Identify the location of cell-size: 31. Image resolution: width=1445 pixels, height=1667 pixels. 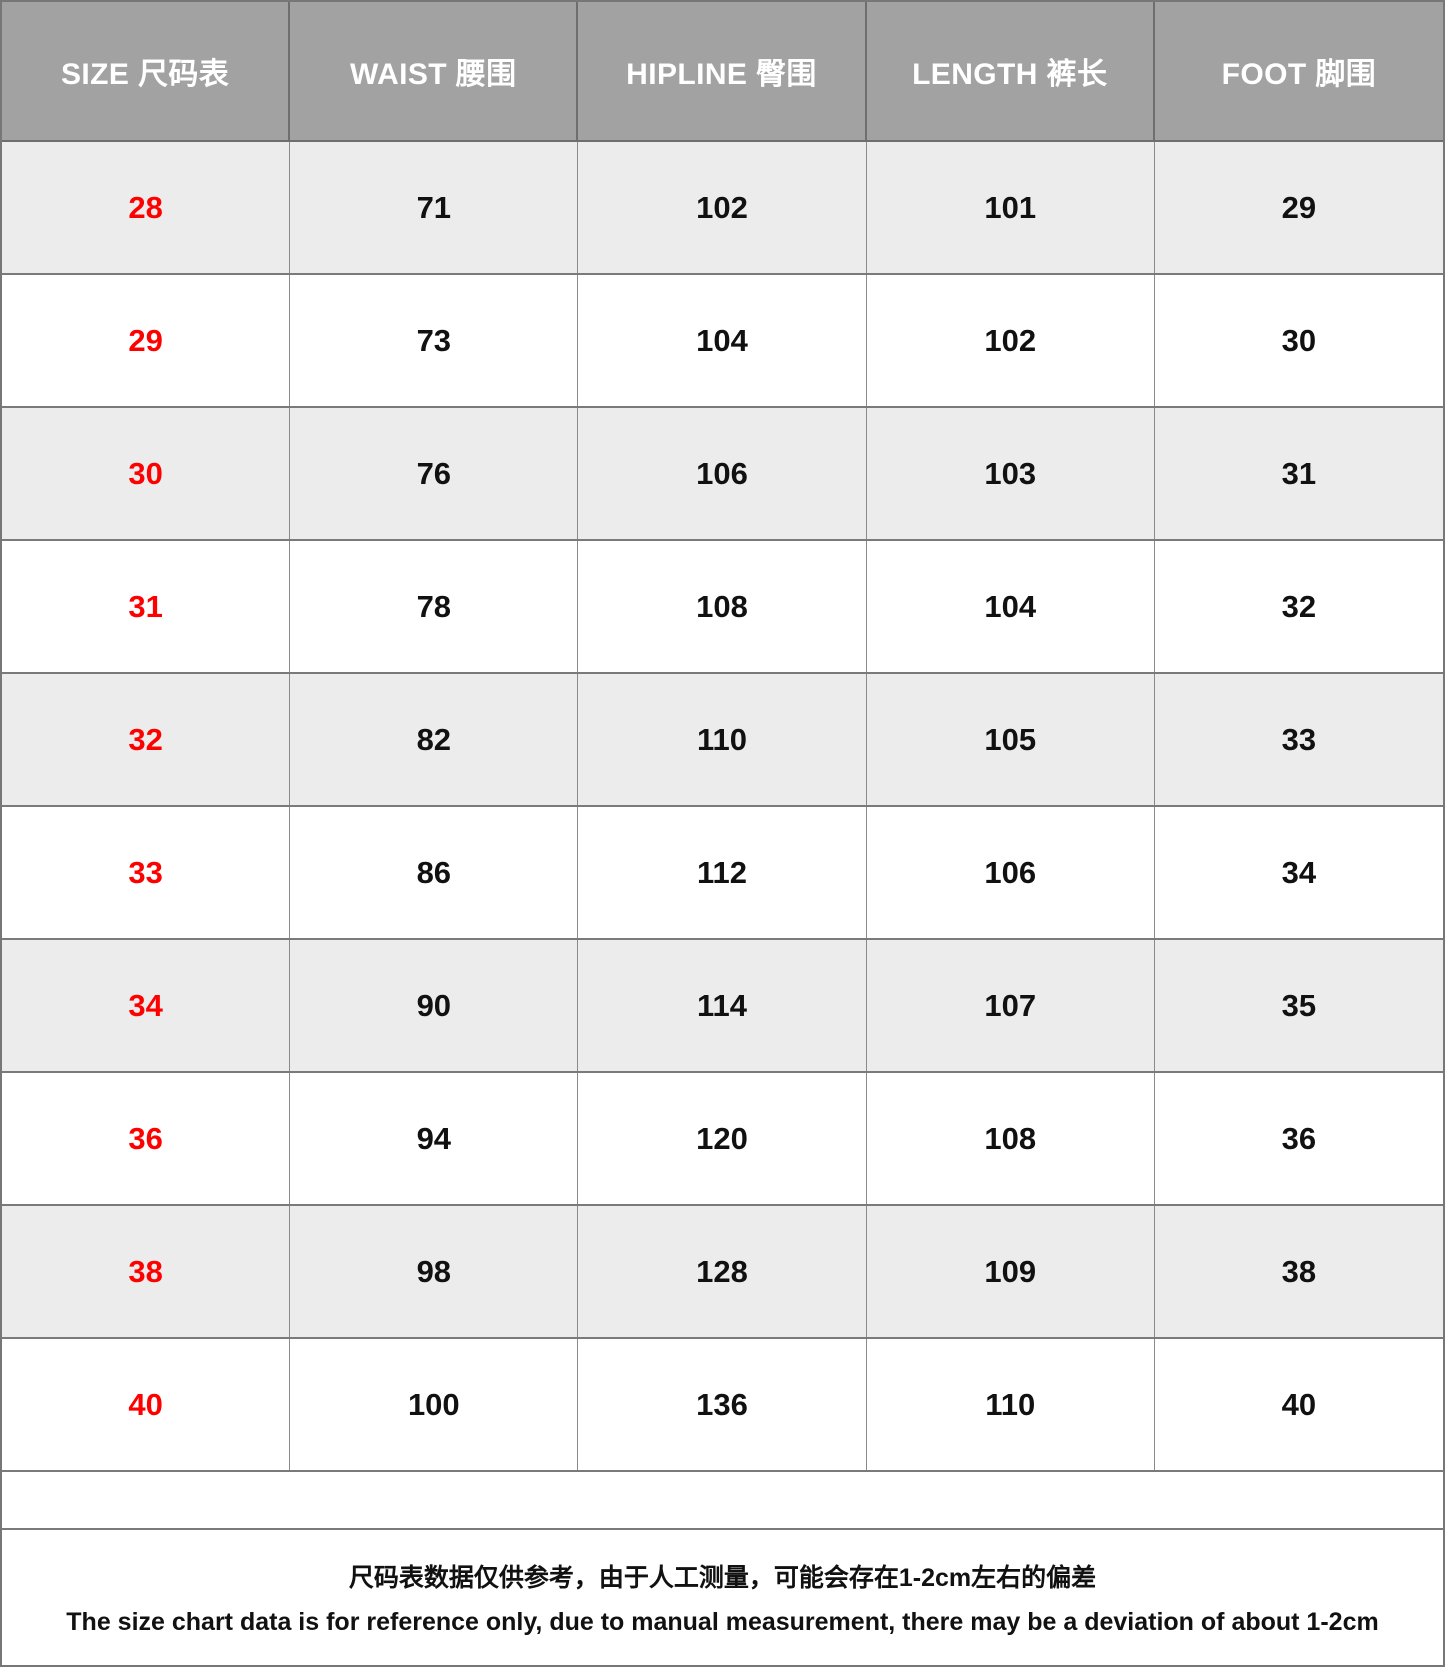
(146, 606).